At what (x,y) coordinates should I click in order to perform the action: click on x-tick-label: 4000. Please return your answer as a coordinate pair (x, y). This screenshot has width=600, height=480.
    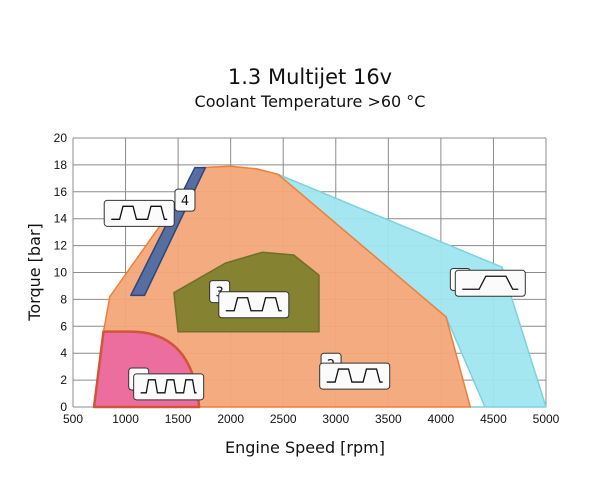
    Looking at the image, I should click on (441, 419).